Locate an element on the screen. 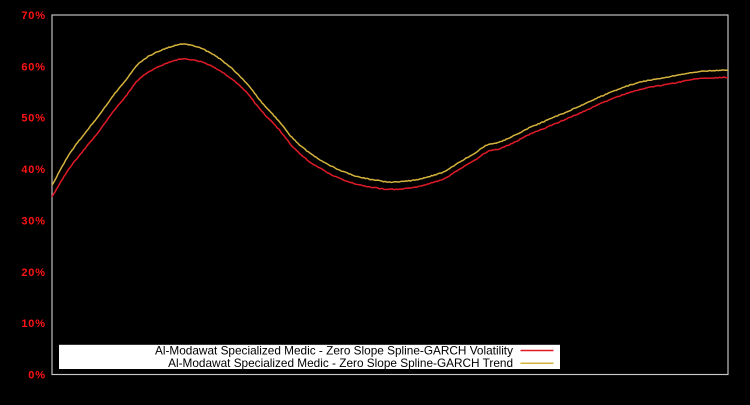 The width and height of the screenshot is (750, 405). svg-text: 30% is located at coordinates (33, 221).